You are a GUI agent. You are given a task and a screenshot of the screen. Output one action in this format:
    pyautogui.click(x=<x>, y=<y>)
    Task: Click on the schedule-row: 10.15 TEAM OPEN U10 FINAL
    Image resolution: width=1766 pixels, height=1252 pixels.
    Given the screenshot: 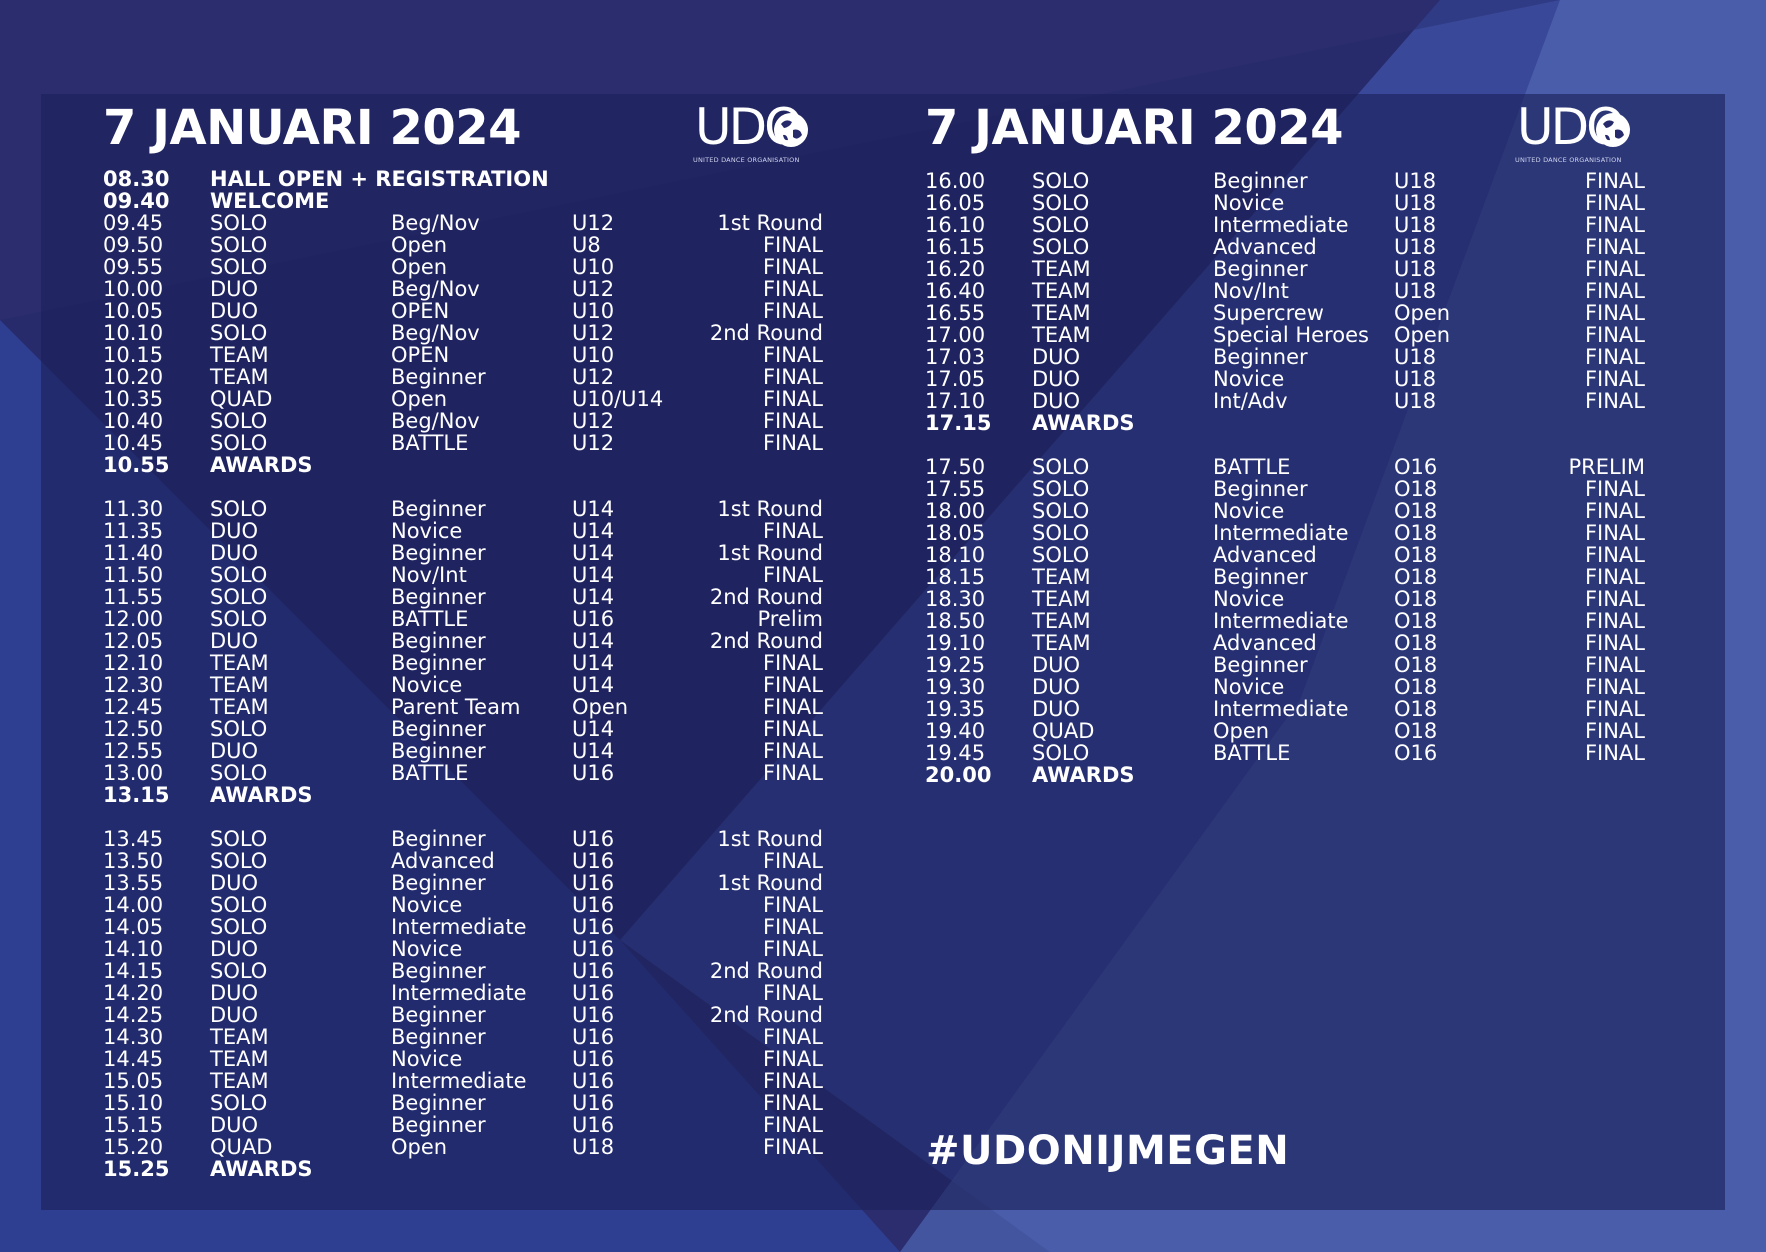 What is the action you would take?
    pyautogui.click(x=463, y=355)
    